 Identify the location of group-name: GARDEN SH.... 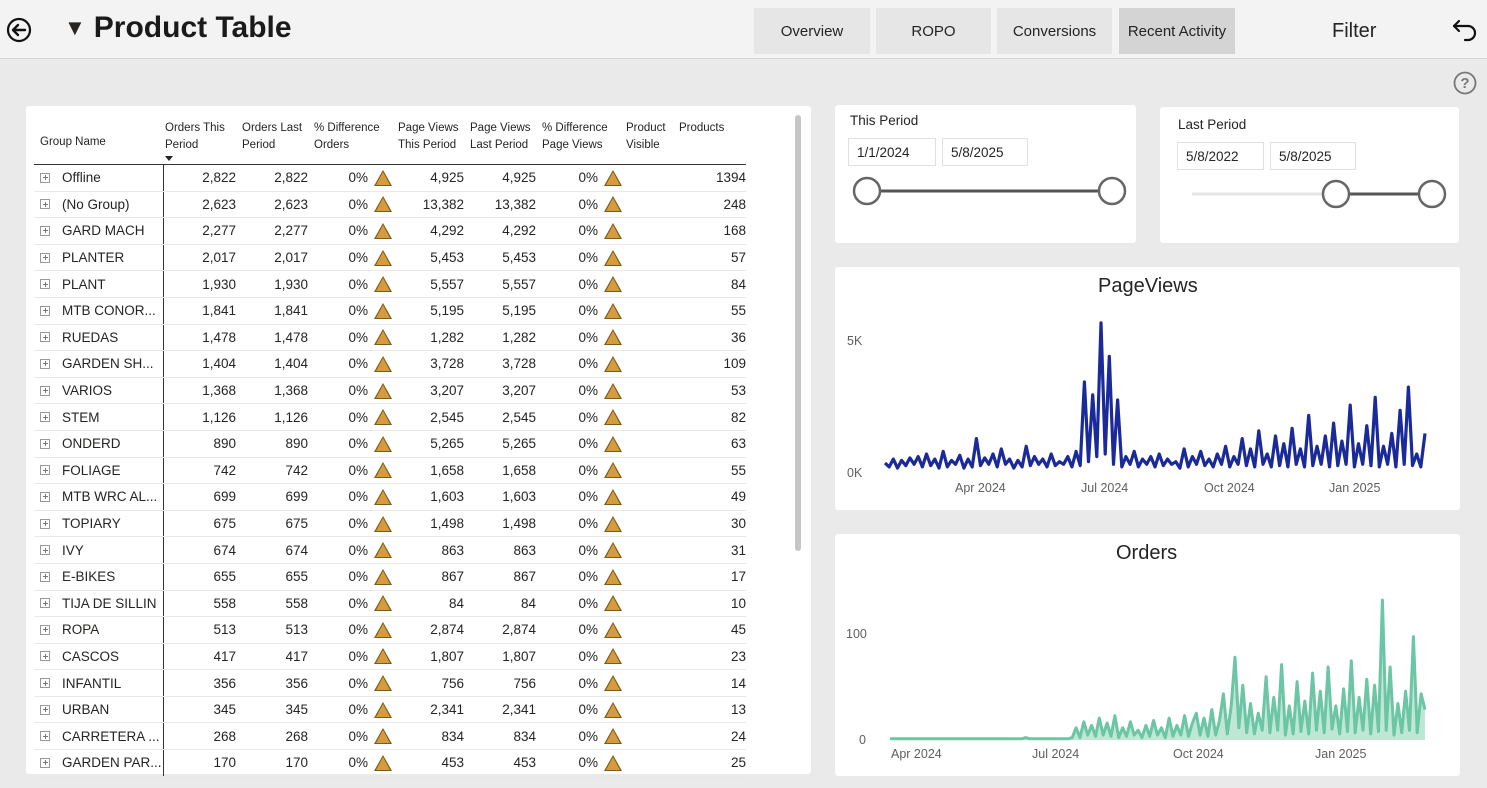
(108, 364).